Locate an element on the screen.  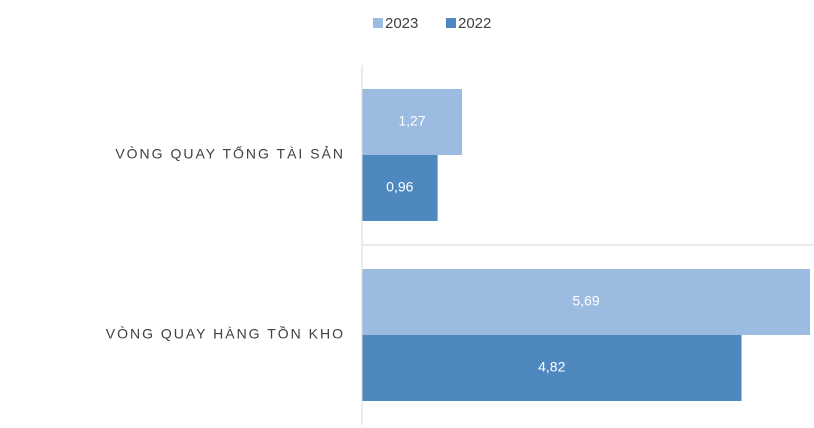
value-label: 4,82 is located at coordinates (551, 367).